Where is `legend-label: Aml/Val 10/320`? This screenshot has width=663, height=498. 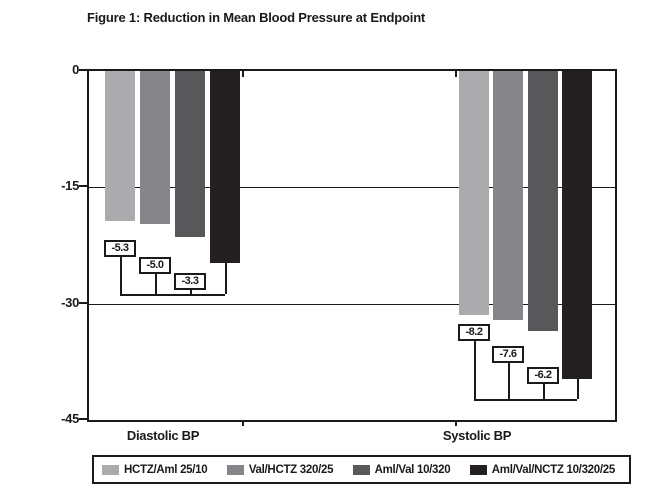 legend-label: Aml/Val 10/320 is located at coordinates (412, 469).